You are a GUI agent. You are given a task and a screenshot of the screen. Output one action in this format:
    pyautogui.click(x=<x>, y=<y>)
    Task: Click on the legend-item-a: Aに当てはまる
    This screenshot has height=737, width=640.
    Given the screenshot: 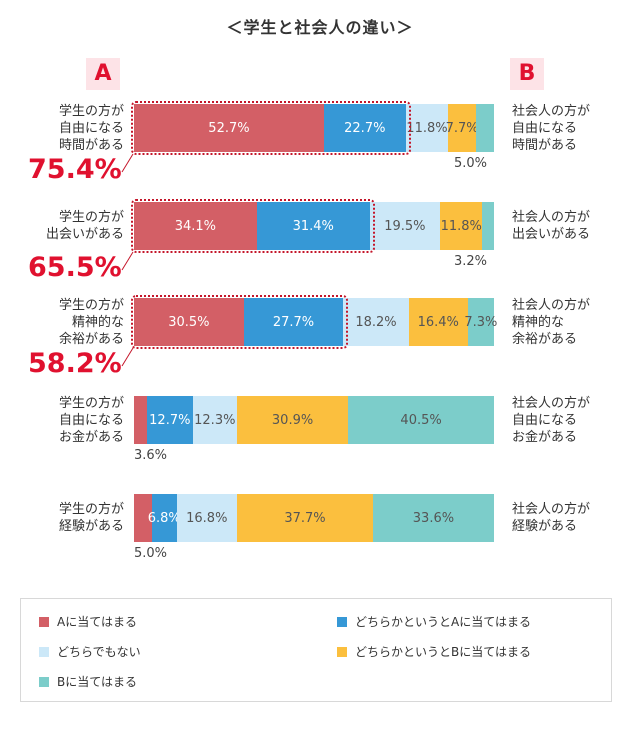 What is the action you would take?
    pyautogui.click(x=88, y=621)
    